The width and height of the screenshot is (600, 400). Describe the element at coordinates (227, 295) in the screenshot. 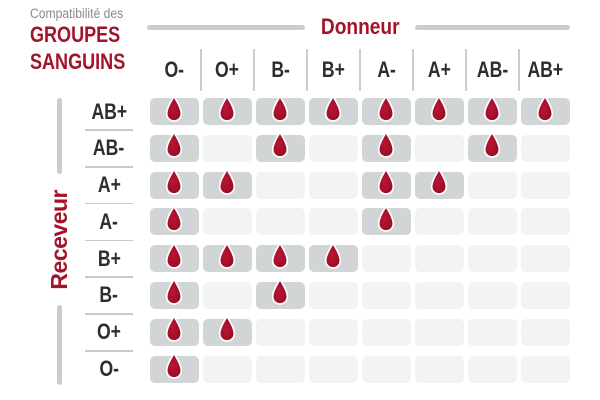

I see `cell-B--from-O+` at that location.